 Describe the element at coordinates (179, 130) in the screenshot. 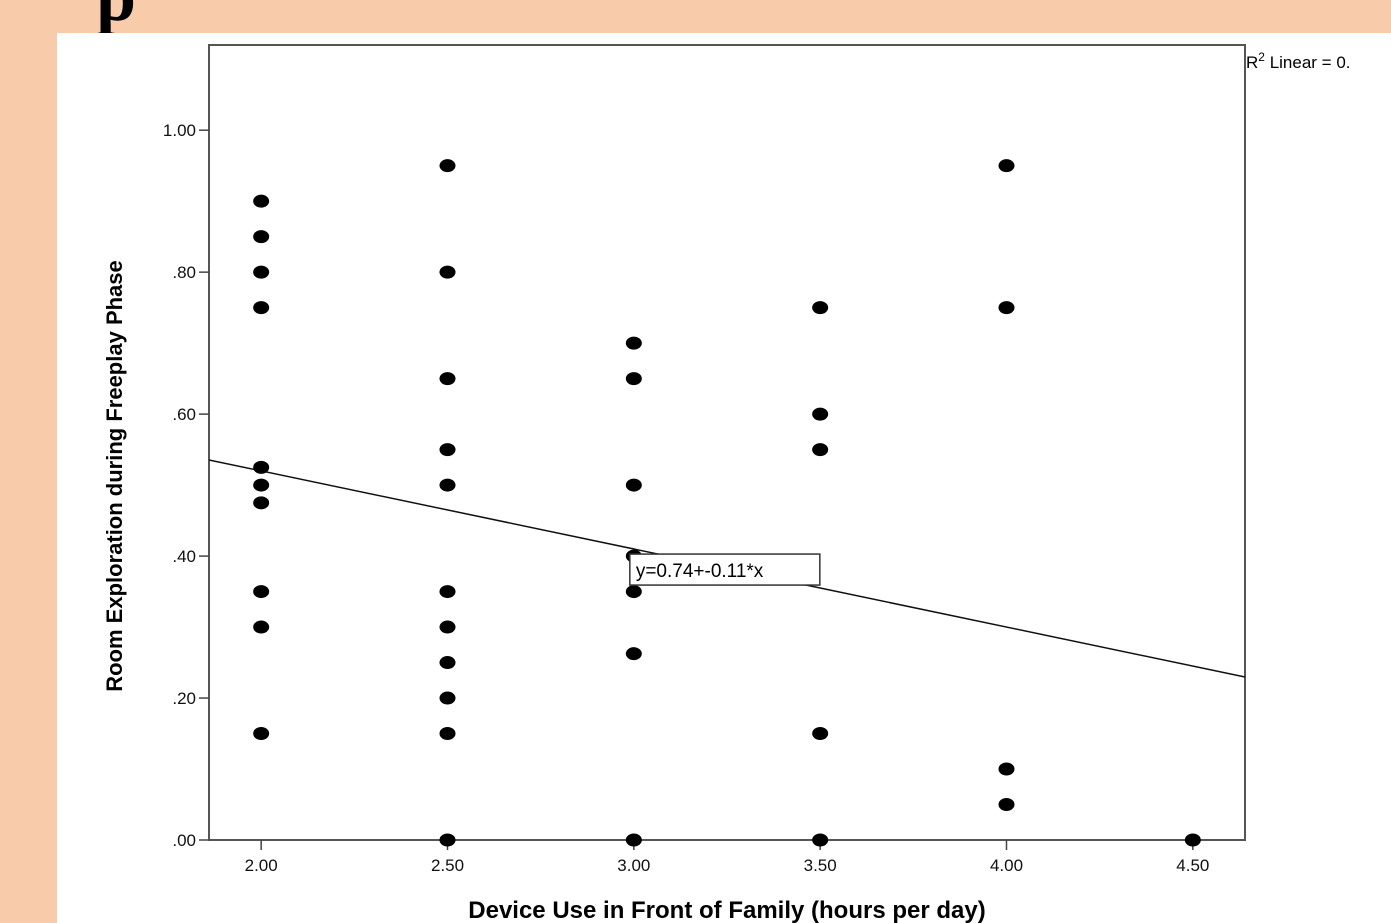

I see `y-tick-label: 1.00` at that location.